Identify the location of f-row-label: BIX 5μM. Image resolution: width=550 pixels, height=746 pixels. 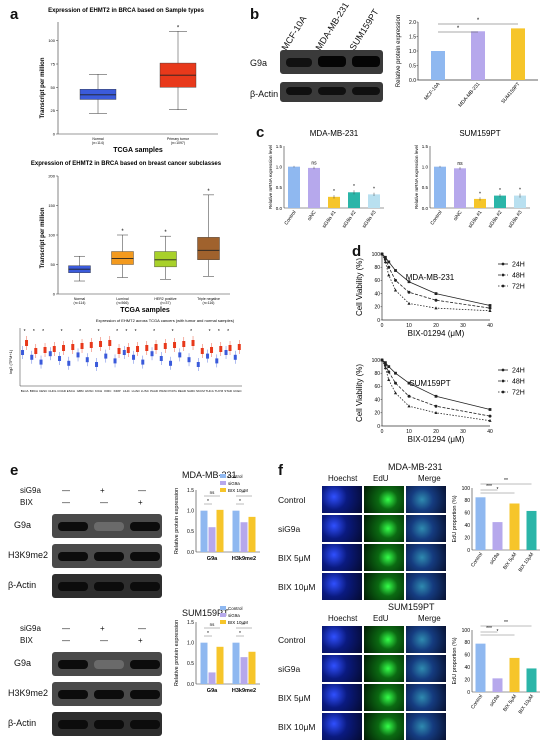
(294, 698).